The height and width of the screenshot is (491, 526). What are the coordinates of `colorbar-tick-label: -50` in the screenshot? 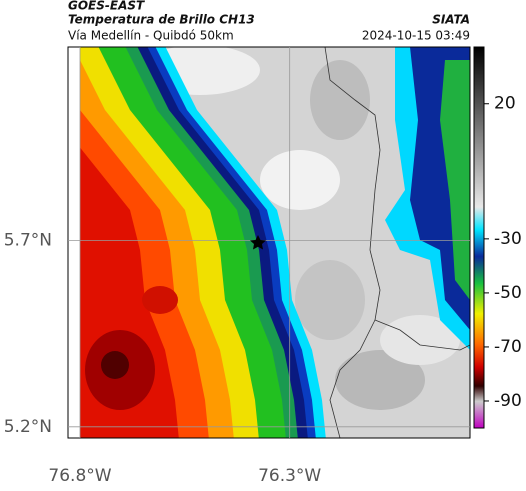 It's located at (508, 293).